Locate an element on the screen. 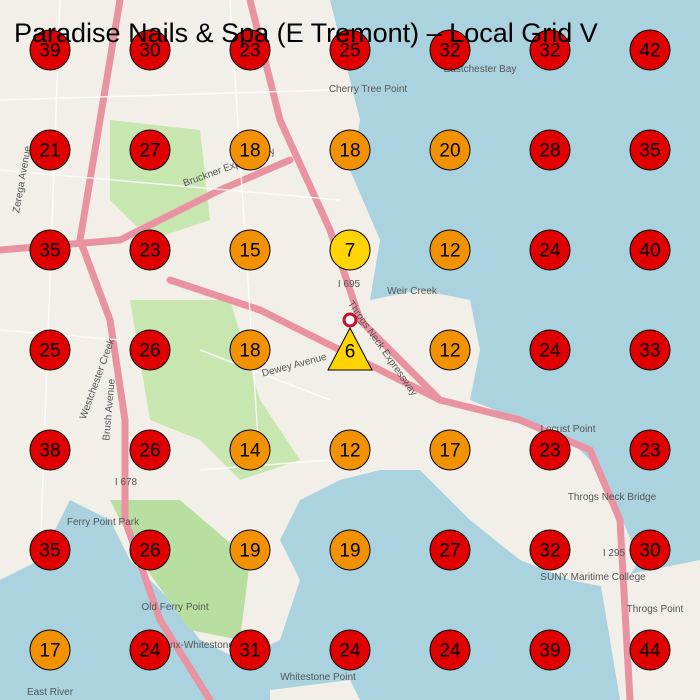 The image size is (700, 700). map-label: Cherry Tree Point is located at coordinates (368, 89).